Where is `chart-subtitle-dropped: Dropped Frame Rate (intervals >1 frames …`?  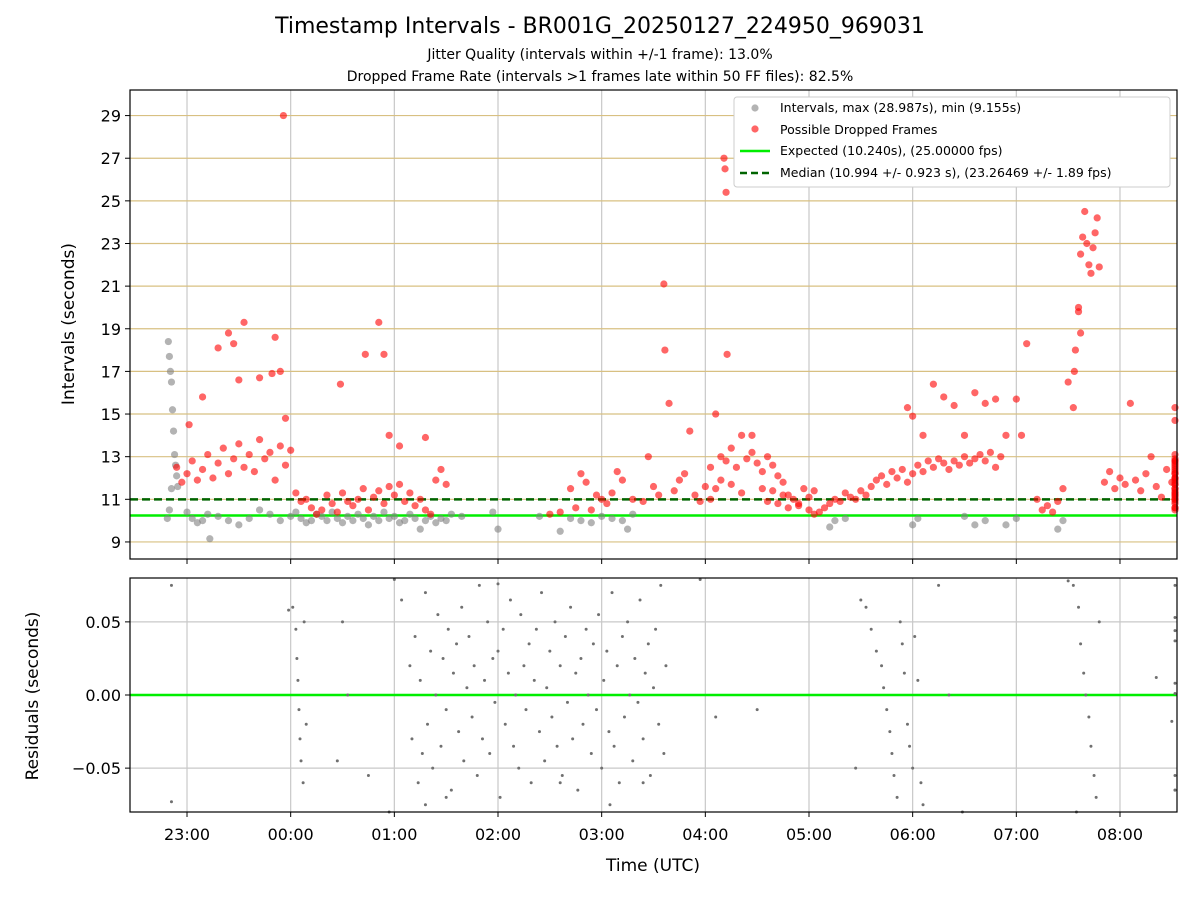 chart-subtitle-dropped: Dropped Frame Rate (intervals >1 frames … is located at coordinates (600, 77).